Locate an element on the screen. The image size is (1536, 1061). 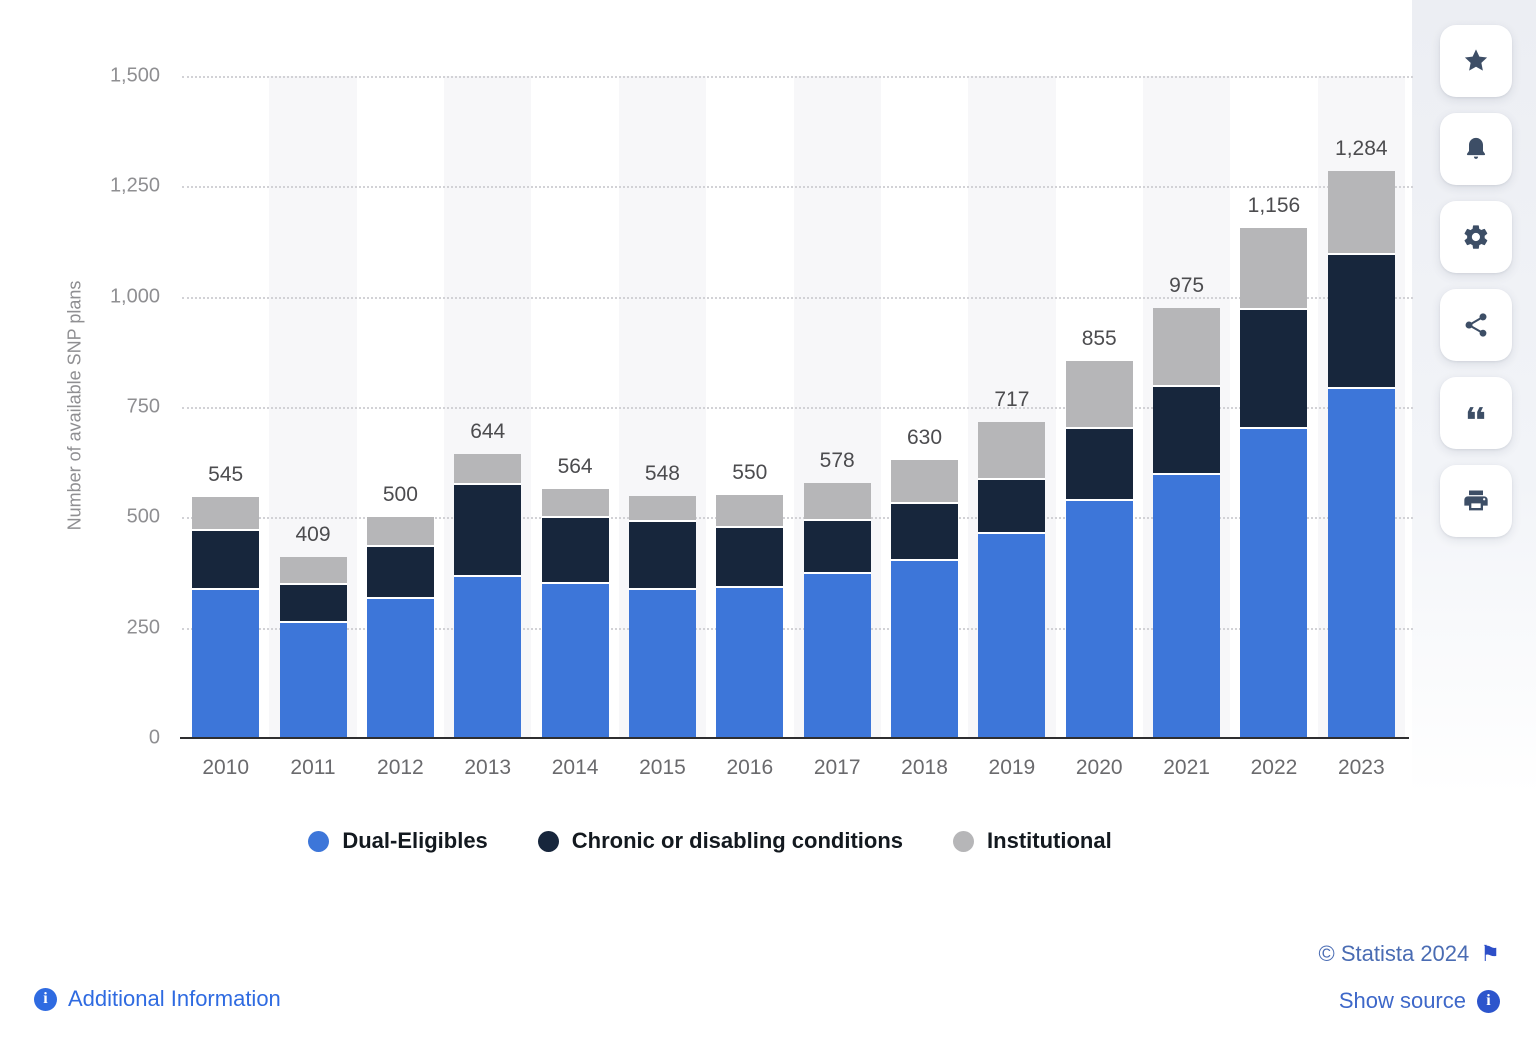
cite-button is located at coordinates (1476, 413).